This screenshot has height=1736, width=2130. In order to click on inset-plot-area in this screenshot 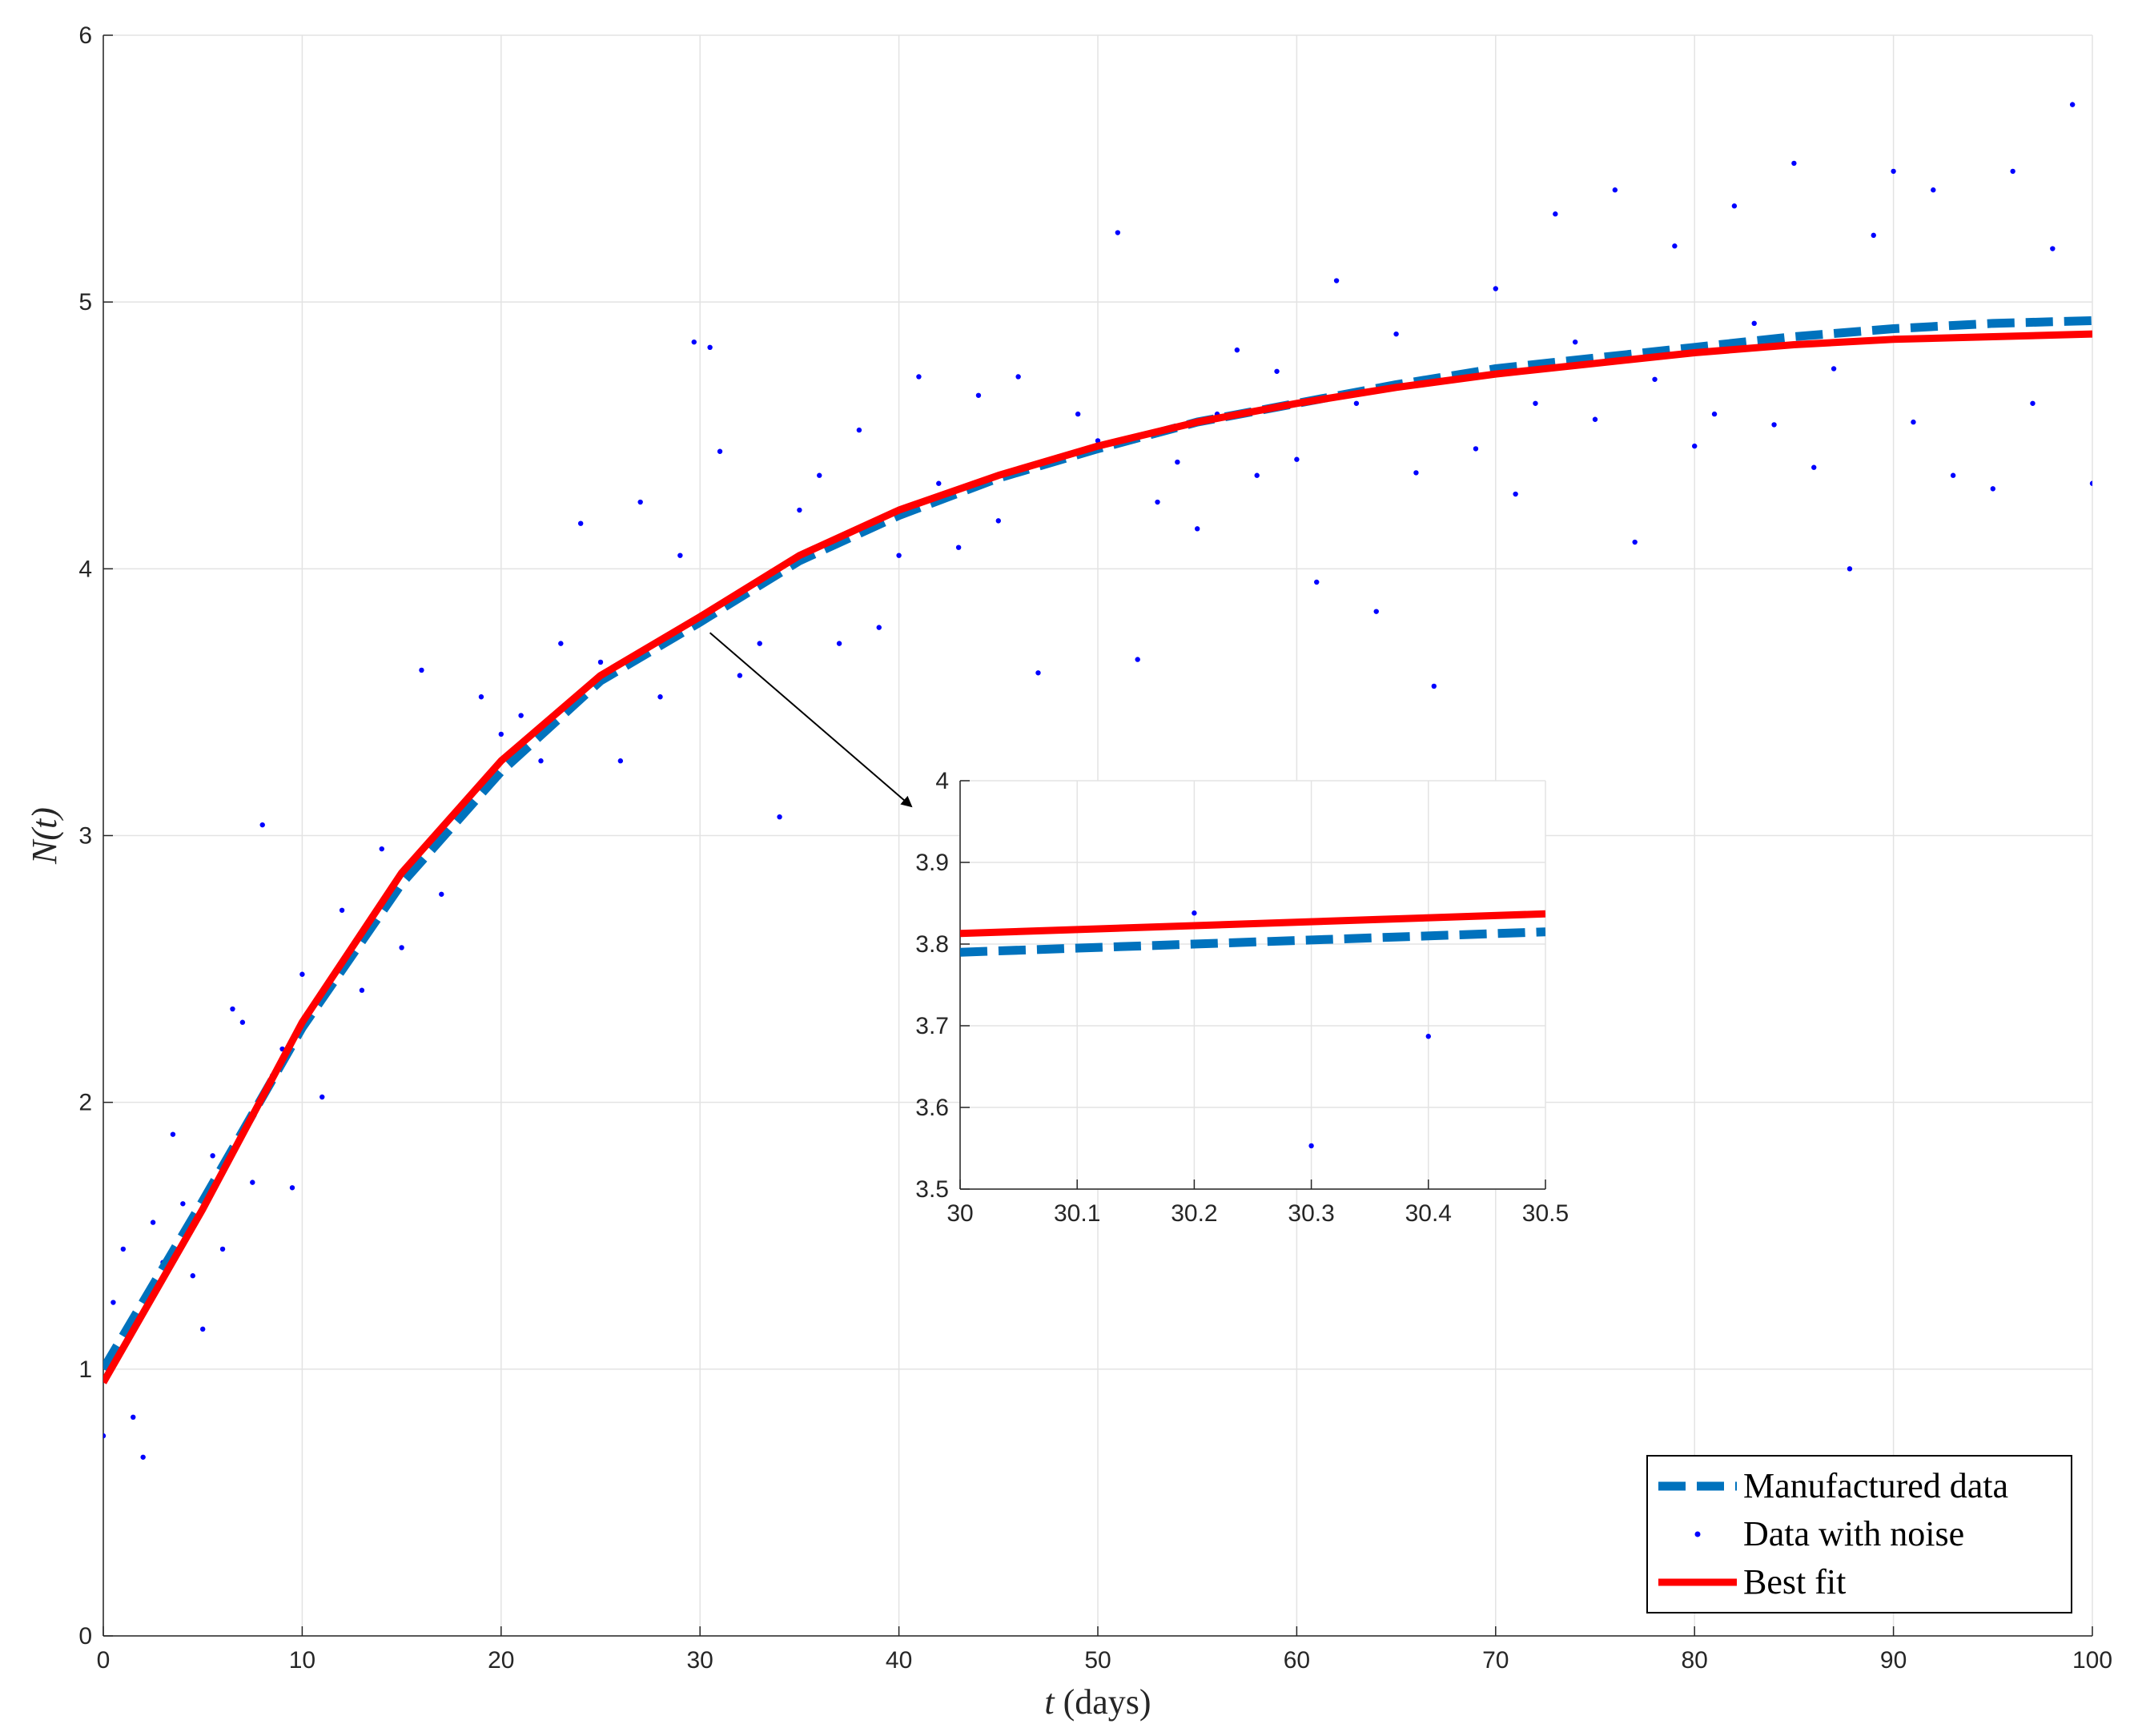, I will do `click(1252, 985)`.